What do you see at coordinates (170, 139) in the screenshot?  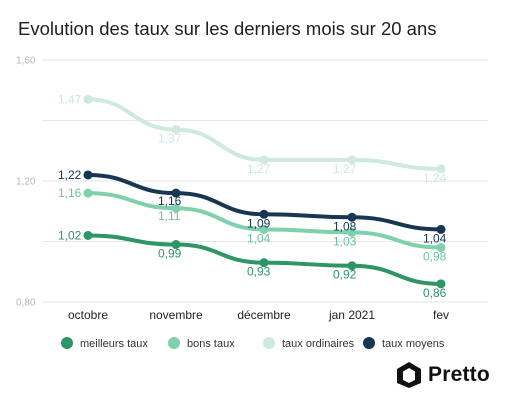 I see `data-label: 1,37` at bounding box center [170, 139].